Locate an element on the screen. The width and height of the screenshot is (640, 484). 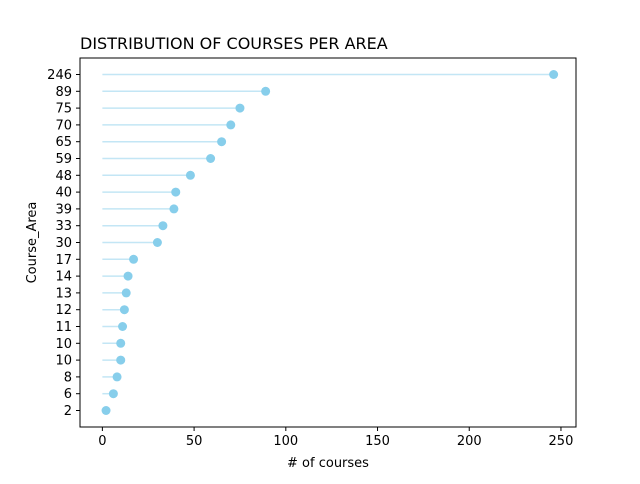
x-tick-label: 250 is located at coordinates (561, 441).